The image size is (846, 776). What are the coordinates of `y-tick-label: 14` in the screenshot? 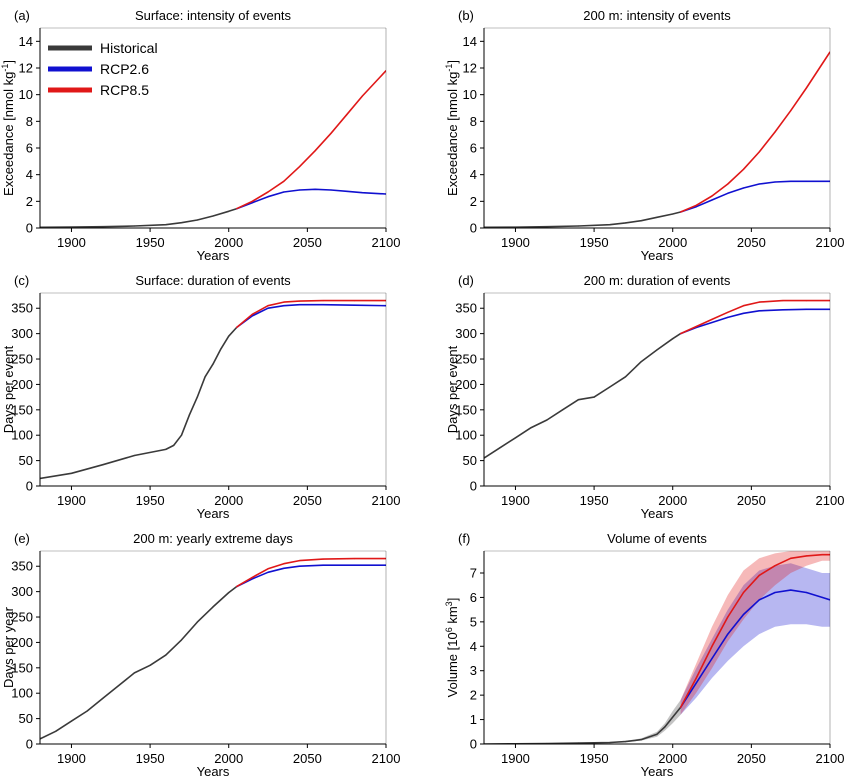 It's located at (470, 41).